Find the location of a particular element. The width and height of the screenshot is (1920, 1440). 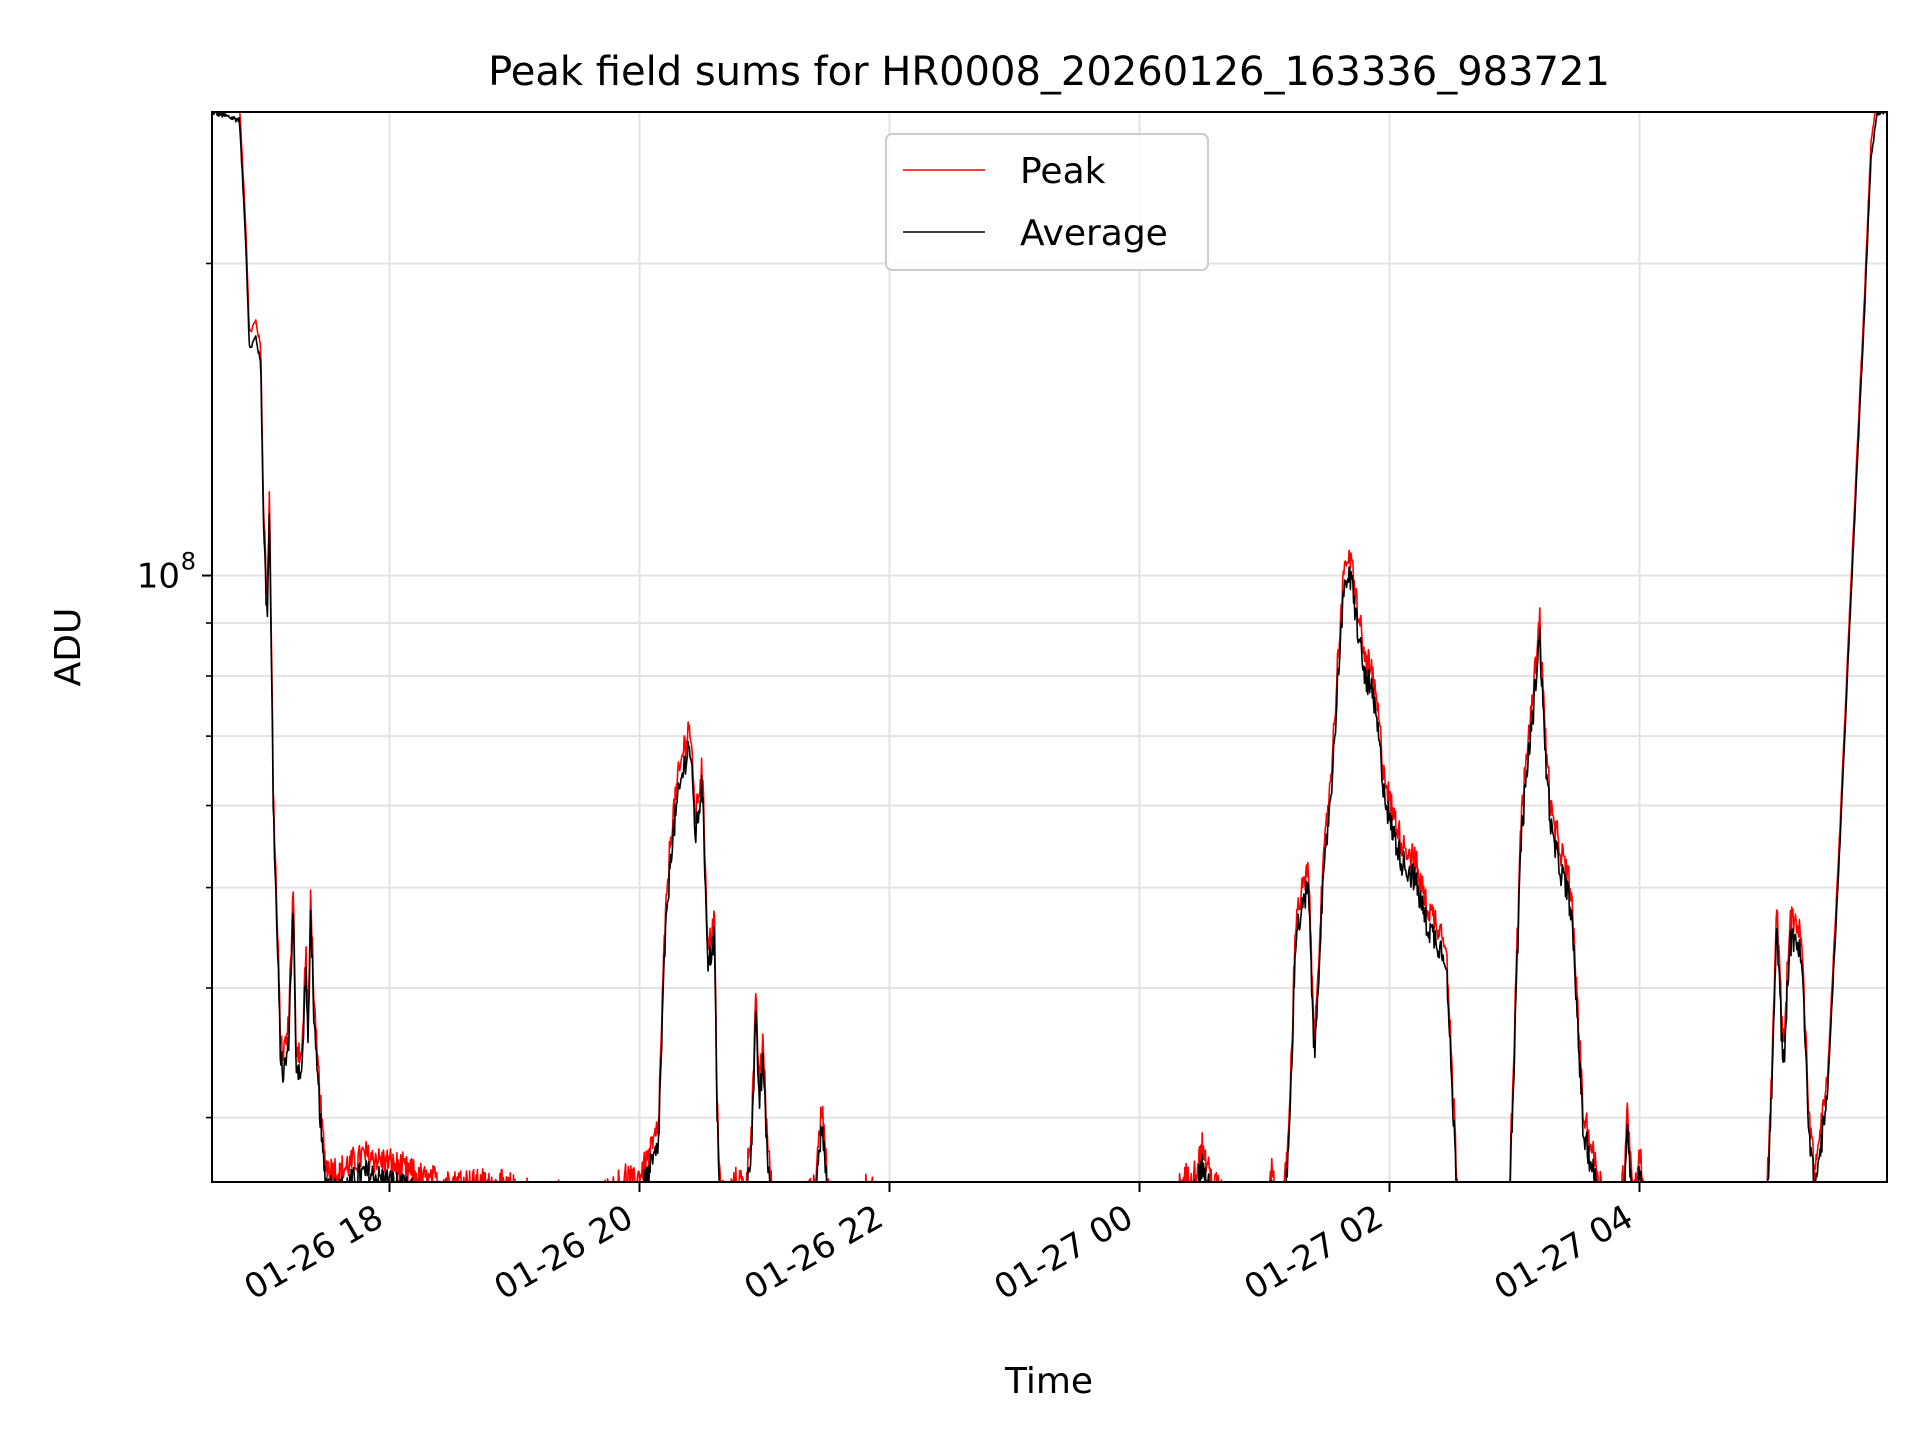

x-axis-label: Time is located at coordinates (1048, 1381).